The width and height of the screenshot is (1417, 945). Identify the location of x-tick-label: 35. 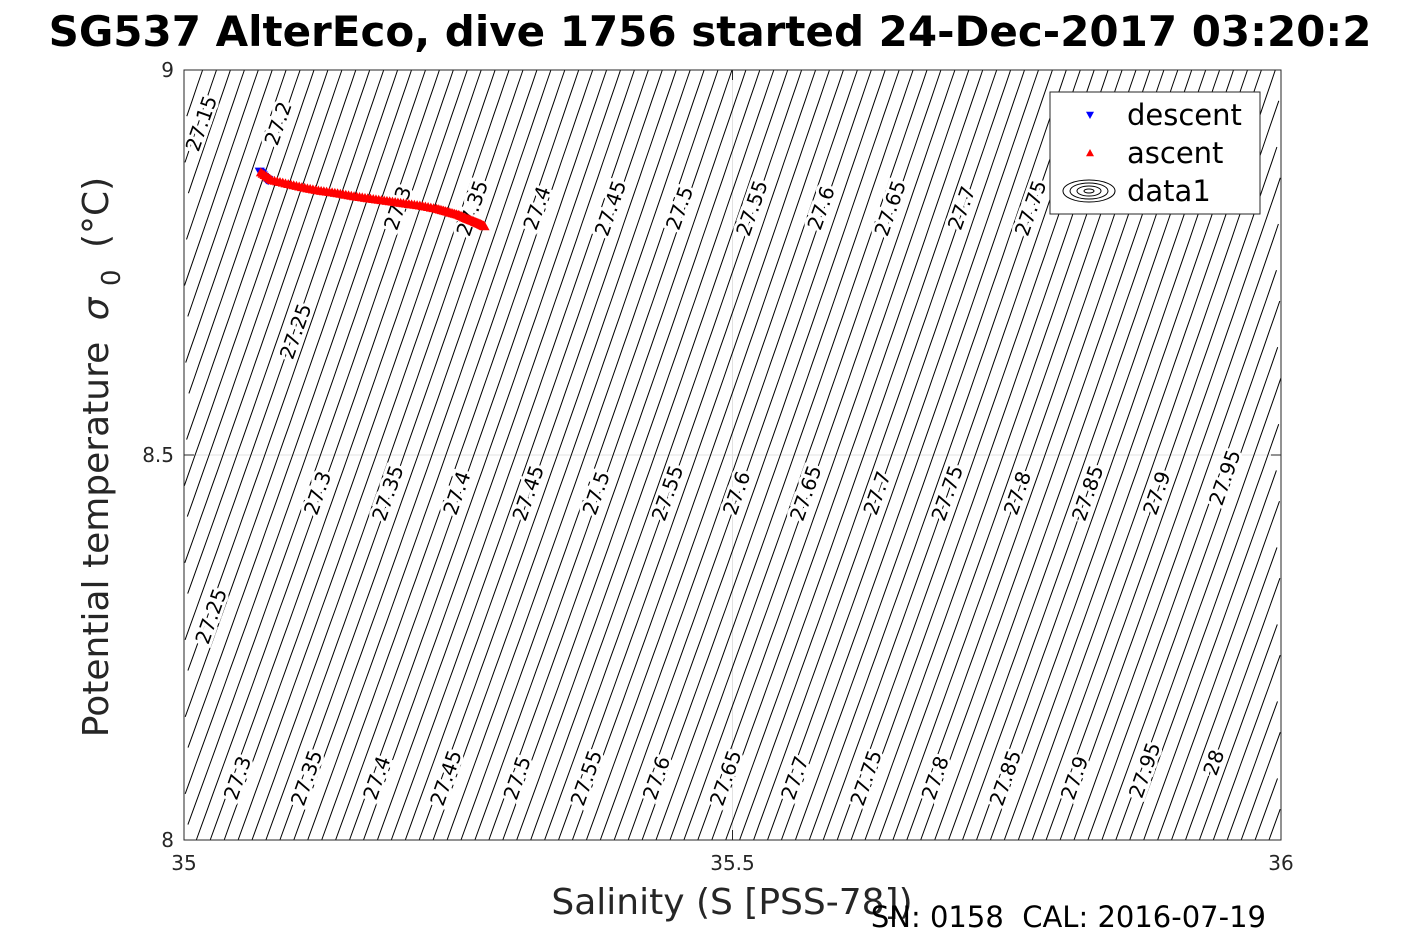
(183, 863).